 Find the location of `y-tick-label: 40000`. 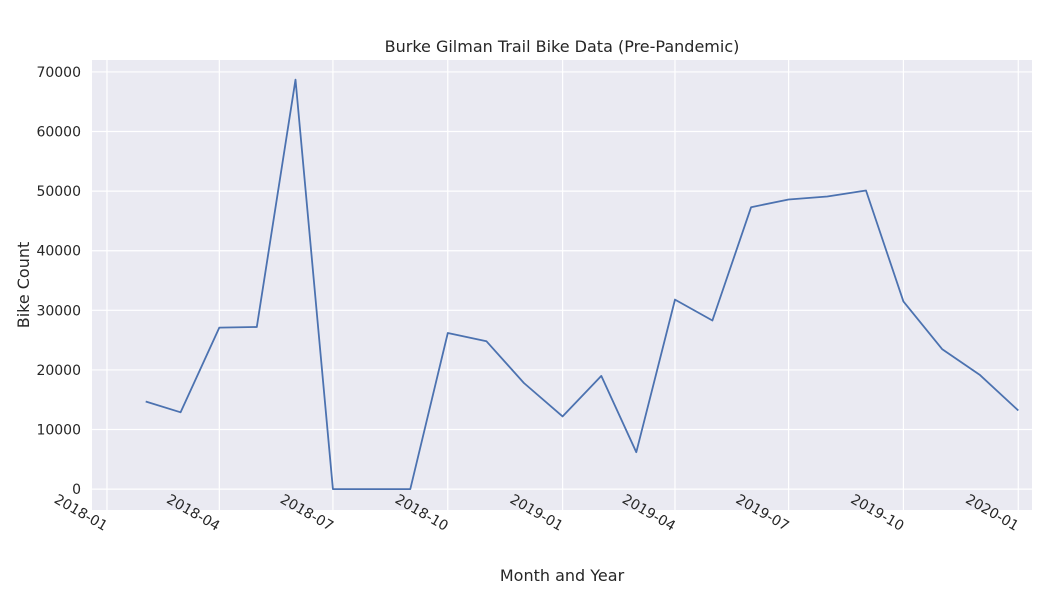

y-tick-label: 40000 is located at coordinates (58, 252).